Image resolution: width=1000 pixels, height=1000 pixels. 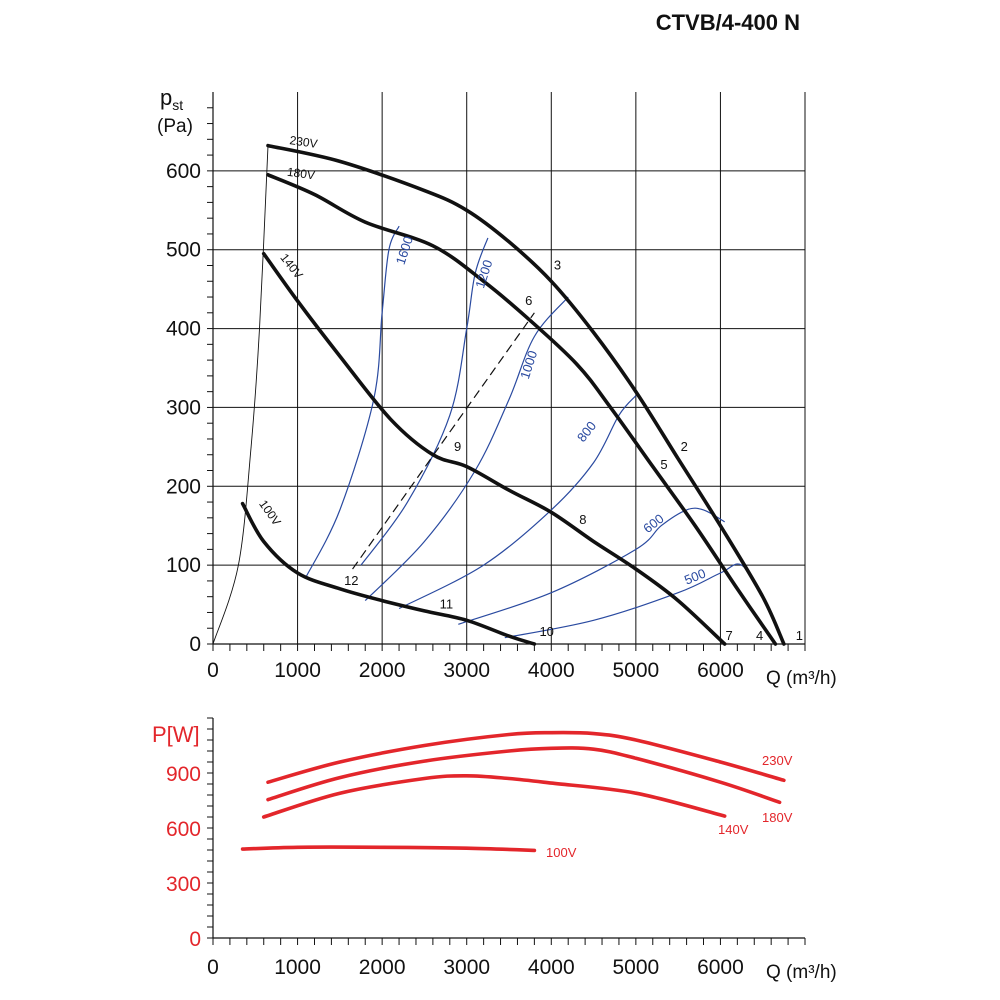 I want to click on y-axis-label-unit: (Pa), so click(x=175, y=126).